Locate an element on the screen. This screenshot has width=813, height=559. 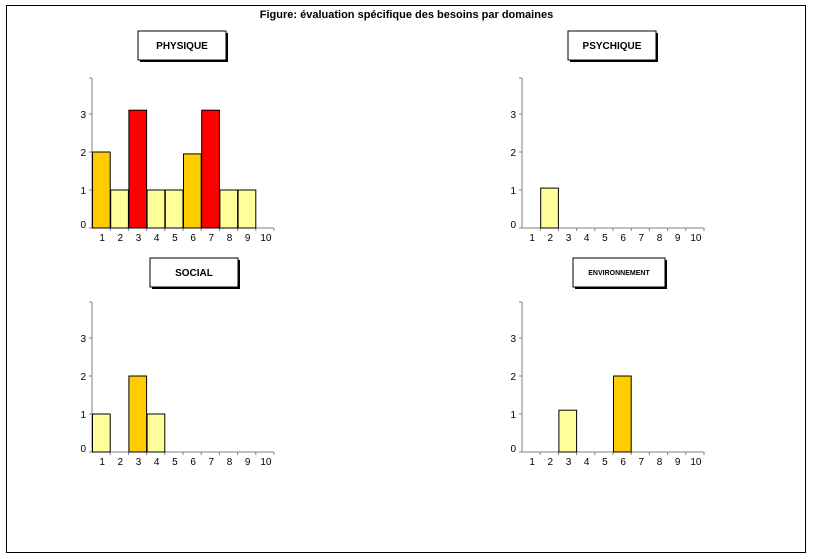
chart-panel-environnement: ENVIRONNEMENT 0 1 2 3 1 2 3 4 5 6 7 8 9 10 is located at coordinates (607, 362).